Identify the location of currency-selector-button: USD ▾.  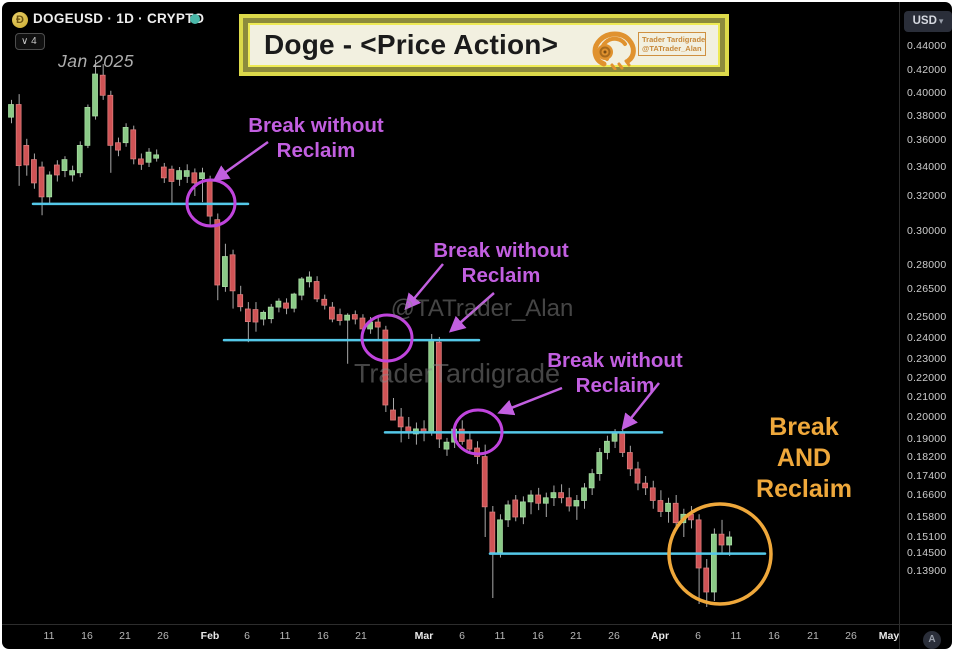
(928, 21).